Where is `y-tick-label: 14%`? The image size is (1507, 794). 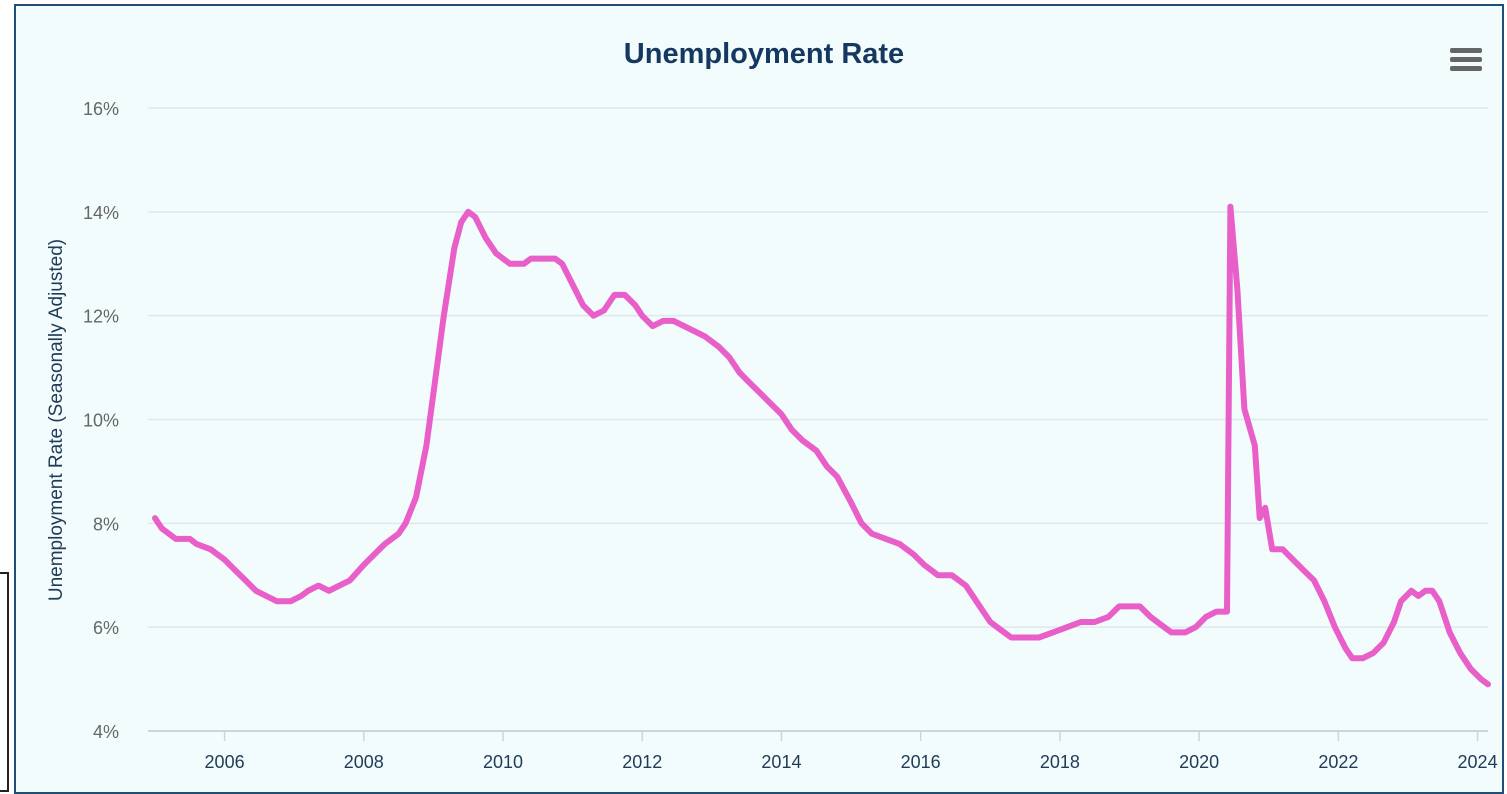
y-tick-label: 14% is located at coordinates (101, 213).